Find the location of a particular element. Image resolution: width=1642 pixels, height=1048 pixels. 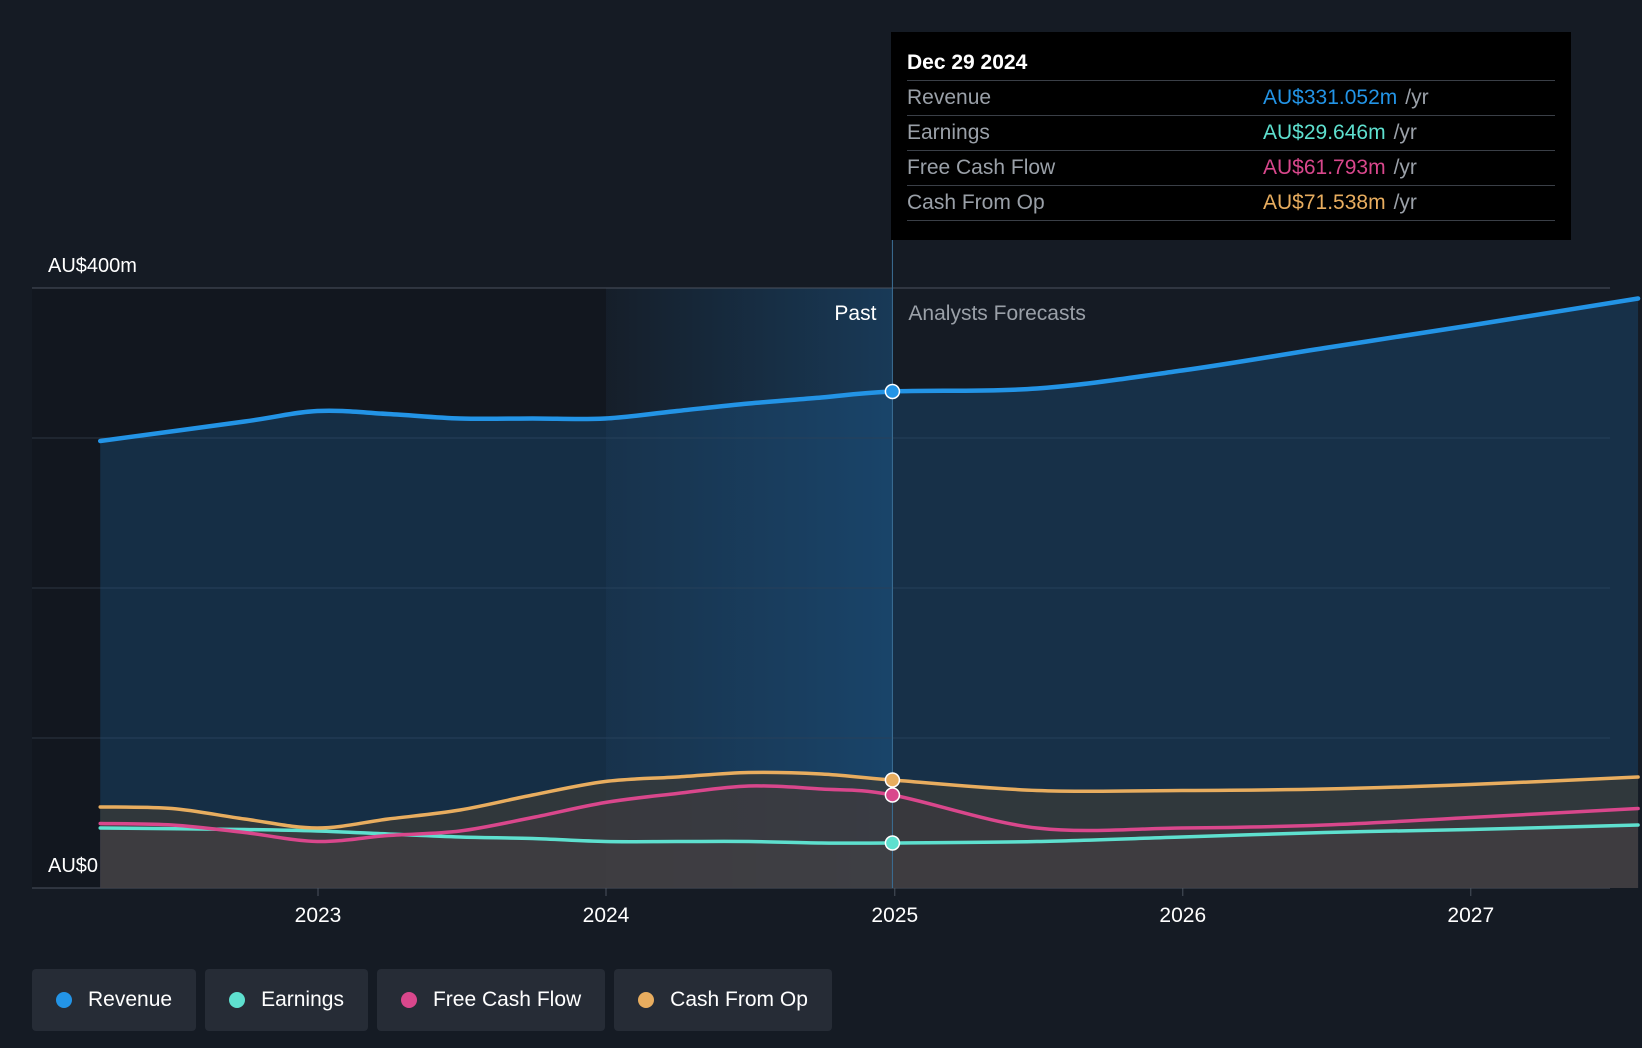

x-tick-label: 2027 is located at coordinates (1470, 915).